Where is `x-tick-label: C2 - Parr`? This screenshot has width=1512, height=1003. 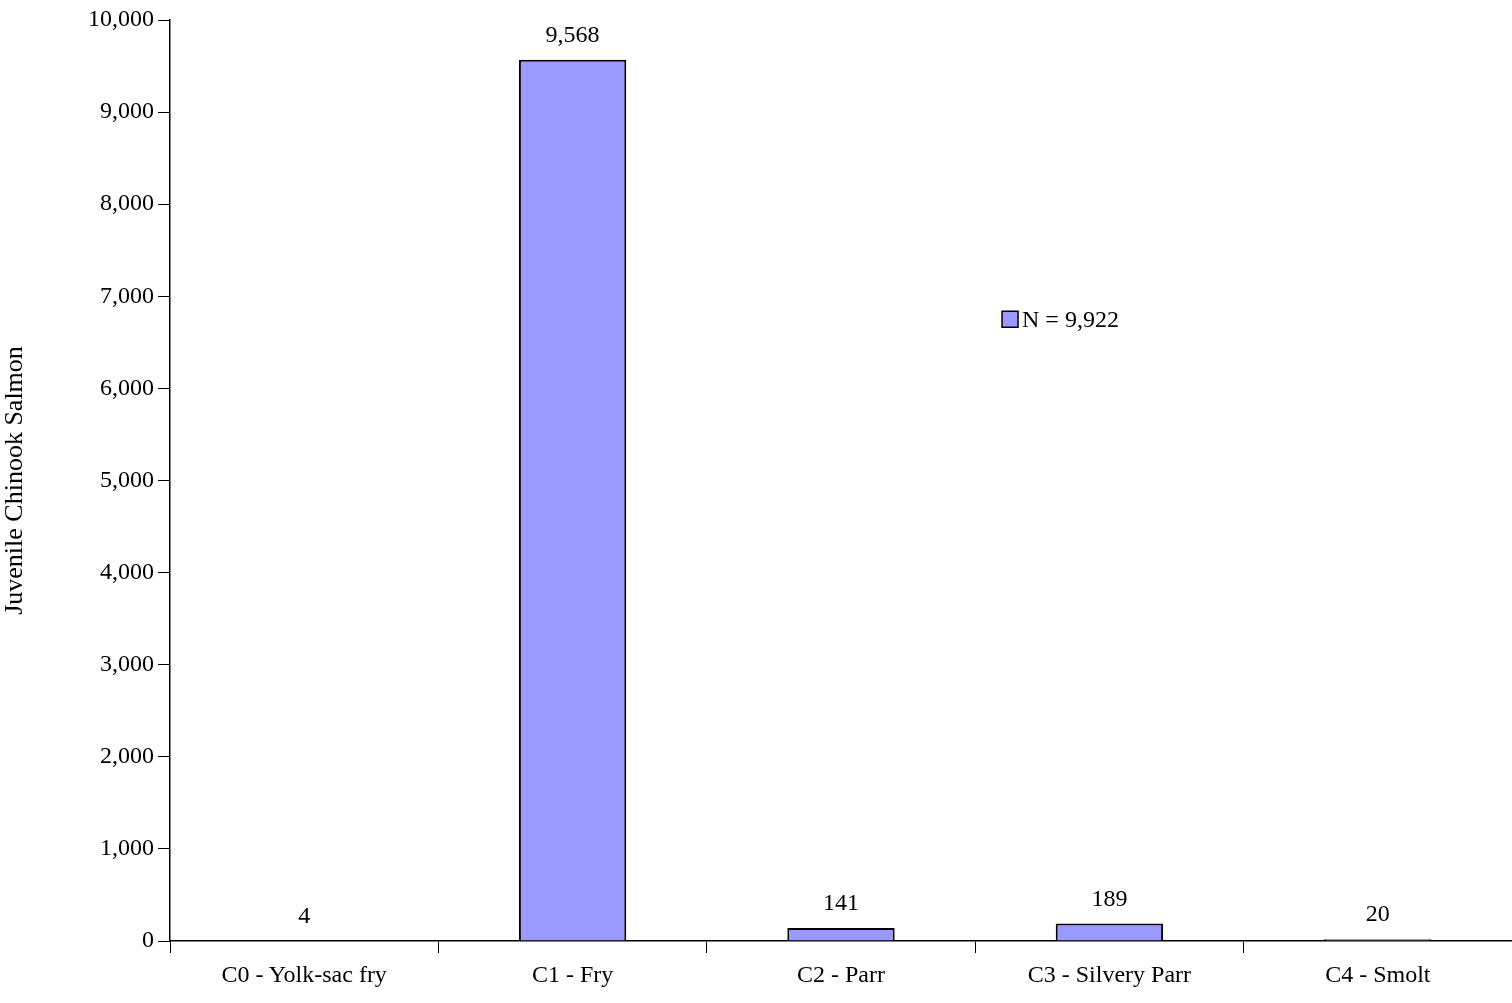 x-tick-label: C2 - Parr is located at coordinates (841, 973).